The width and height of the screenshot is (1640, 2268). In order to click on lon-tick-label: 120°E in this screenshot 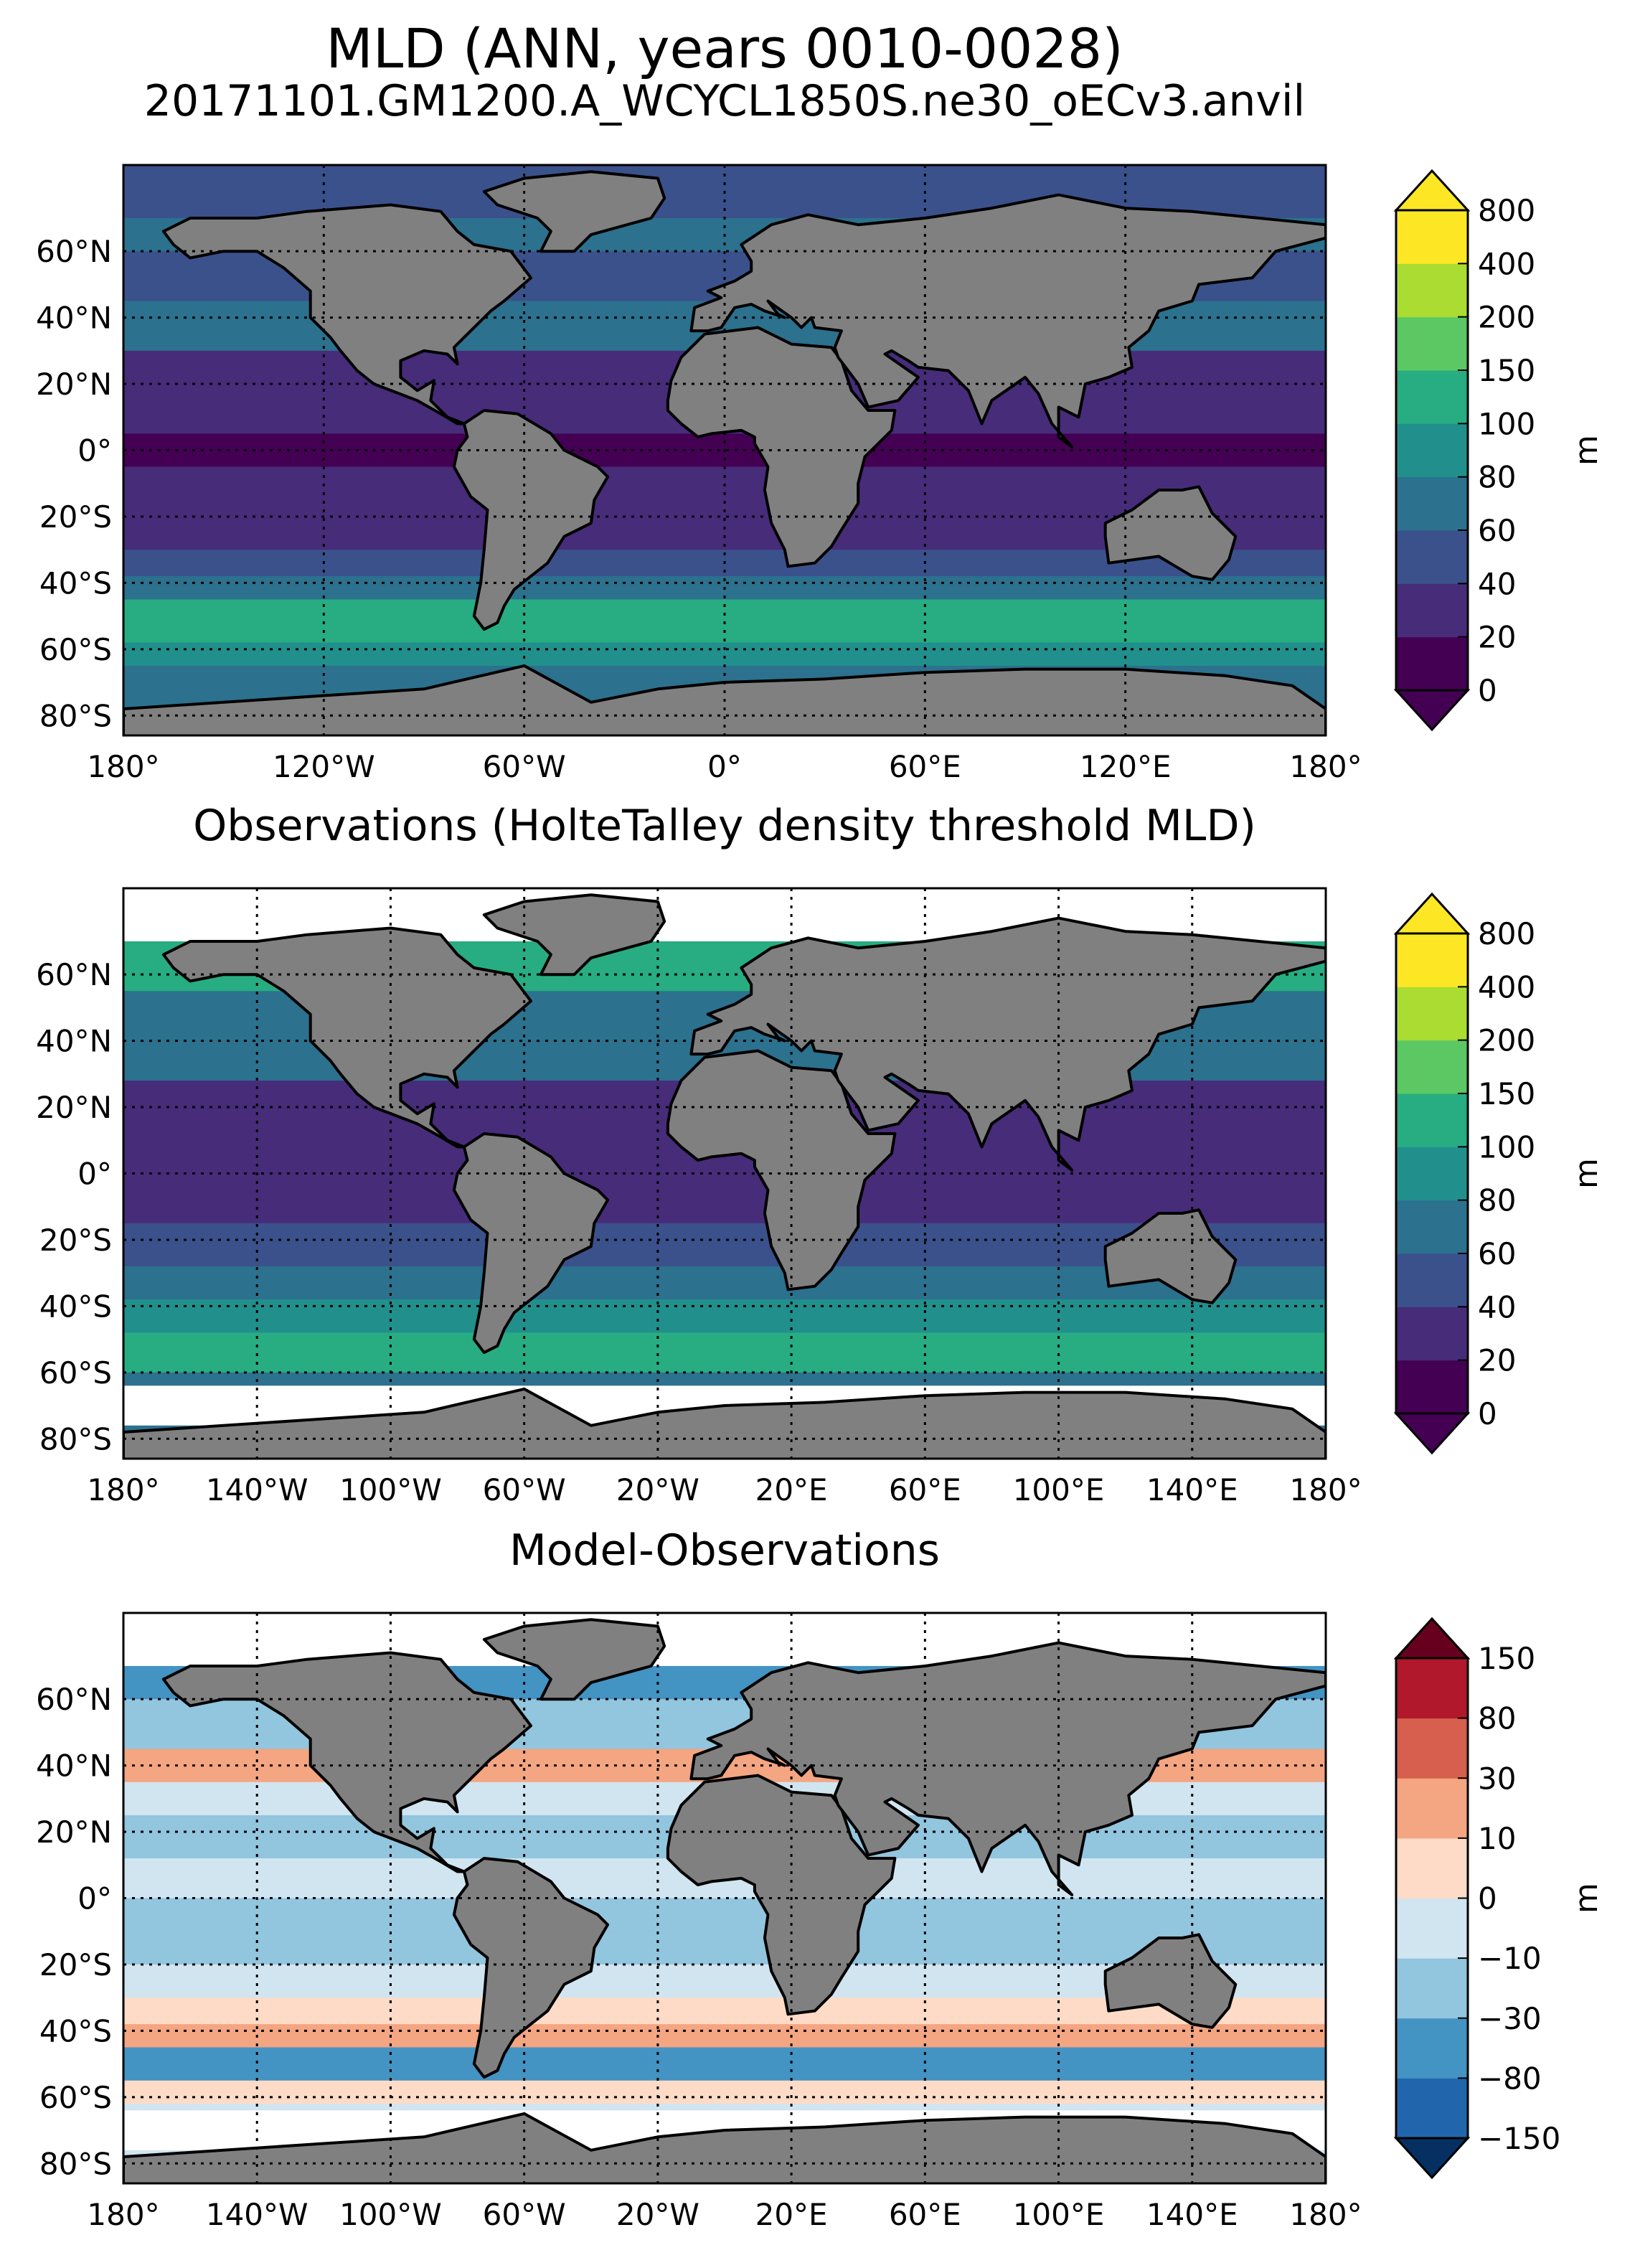, I will do `click(1126, 766)`.